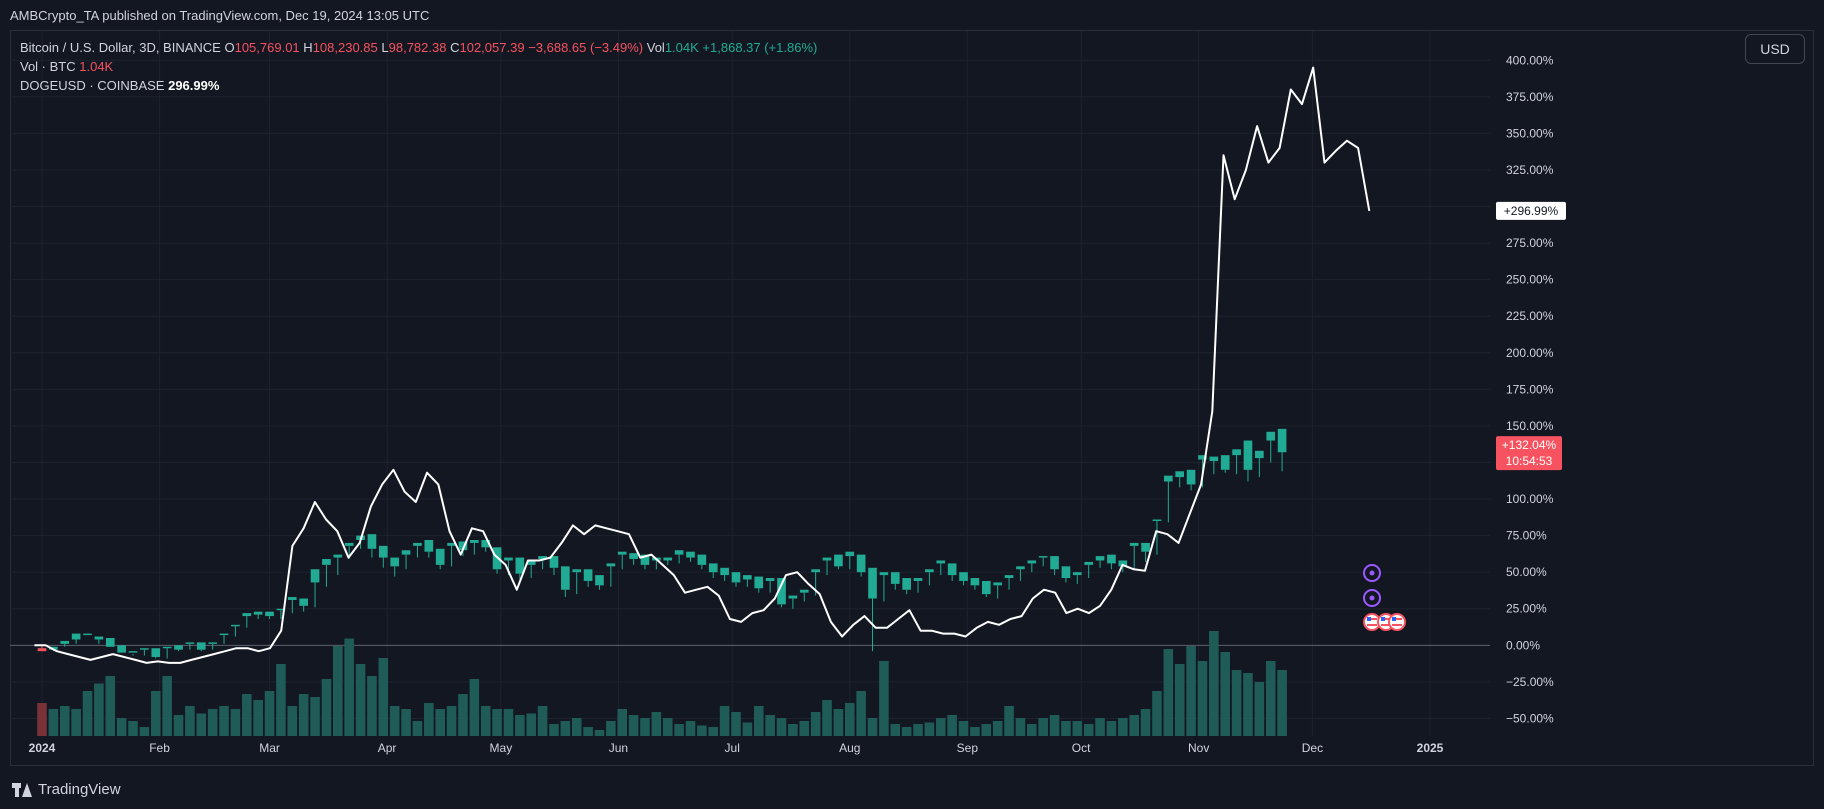  I want to click on x-tick-label: Aug, so click(849, 748).